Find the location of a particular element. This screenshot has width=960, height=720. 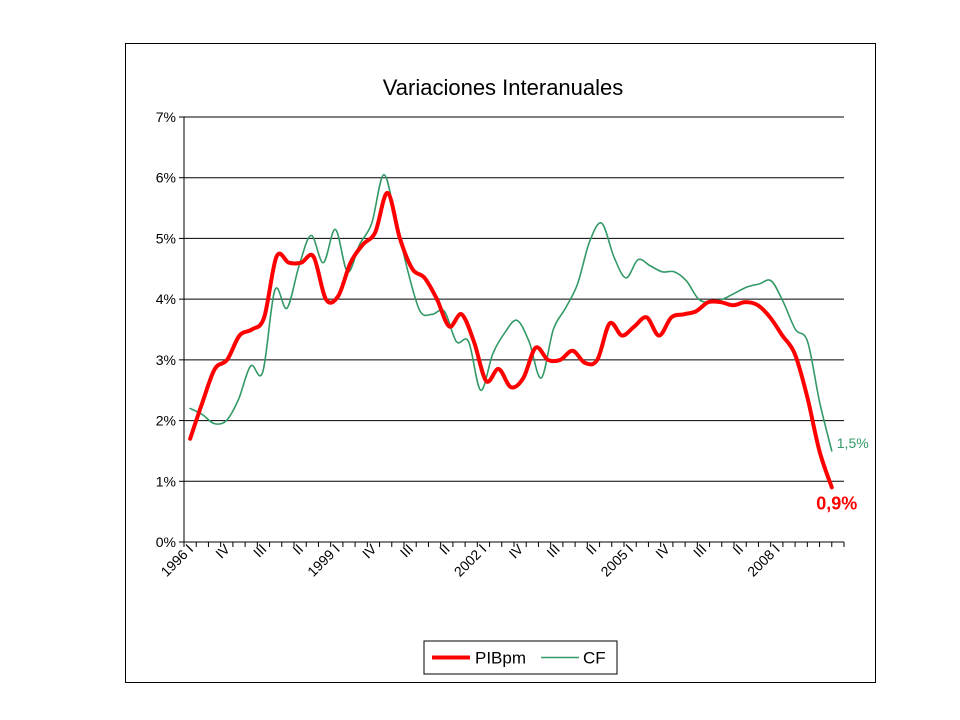

x-tick-label: 2005 I is located at coordinates (616, 560).